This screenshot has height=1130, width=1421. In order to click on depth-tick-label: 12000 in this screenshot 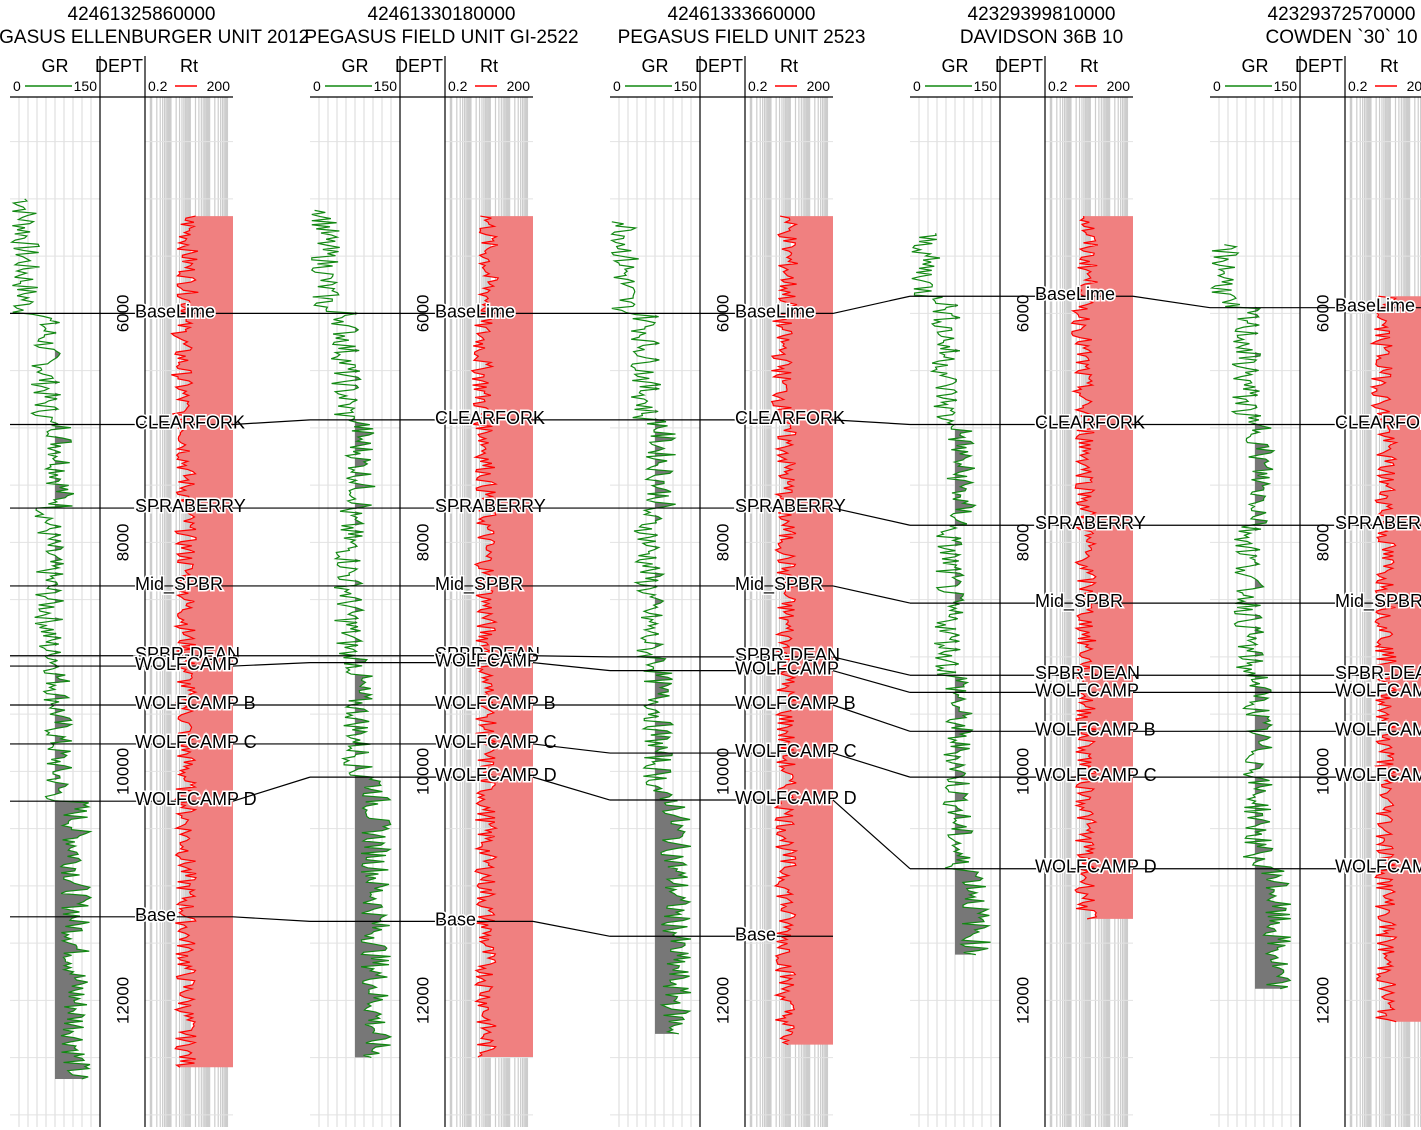, I will do `click(123, 1000)`.